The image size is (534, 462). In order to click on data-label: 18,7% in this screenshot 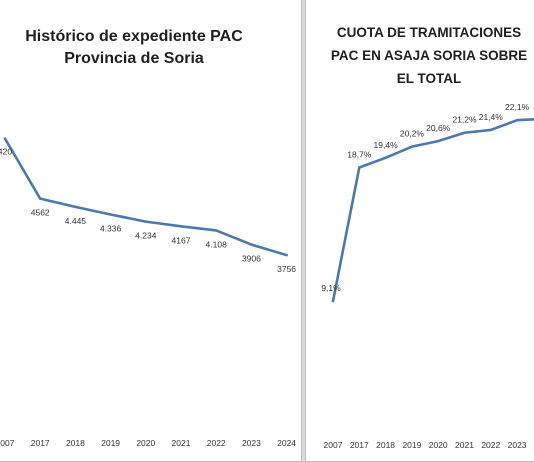, I will do `click(359, 155)`.